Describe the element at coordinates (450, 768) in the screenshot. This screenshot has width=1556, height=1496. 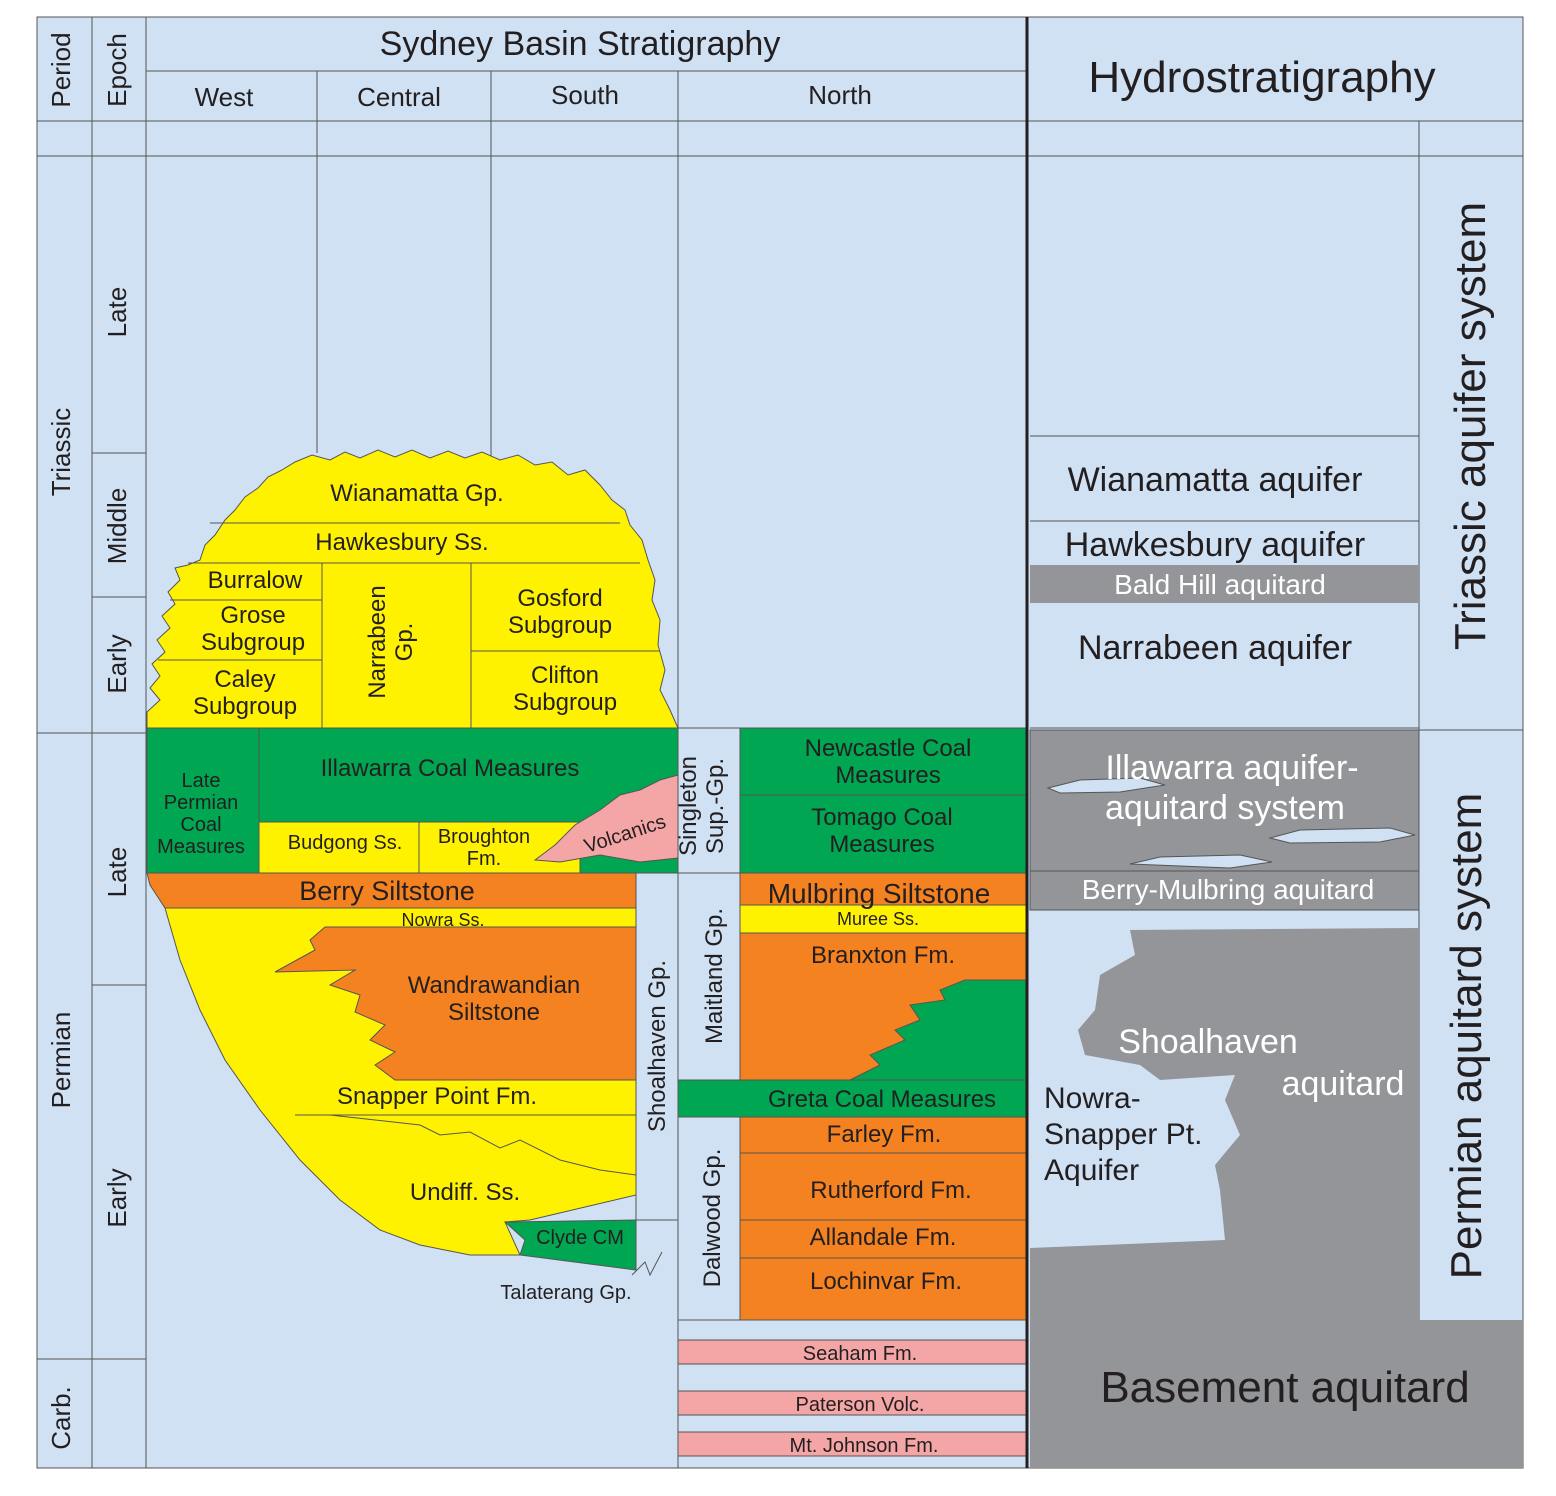
I see `label: Illawarra Coal Measures` at that location.